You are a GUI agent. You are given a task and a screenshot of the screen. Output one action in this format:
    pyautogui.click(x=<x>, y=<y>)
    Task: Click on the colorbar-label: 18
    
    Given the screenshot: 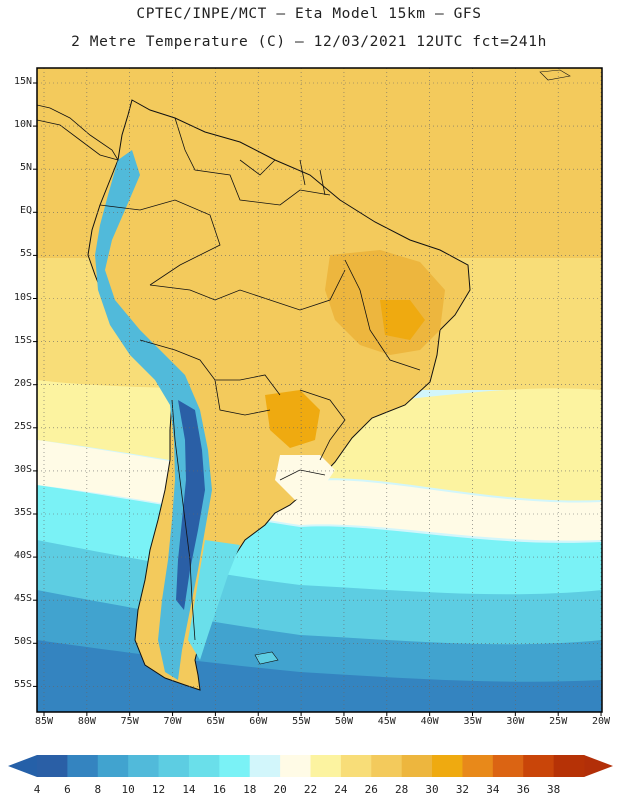 What is the action you would take?
    pyautogui.click(x=250, y=789)
    